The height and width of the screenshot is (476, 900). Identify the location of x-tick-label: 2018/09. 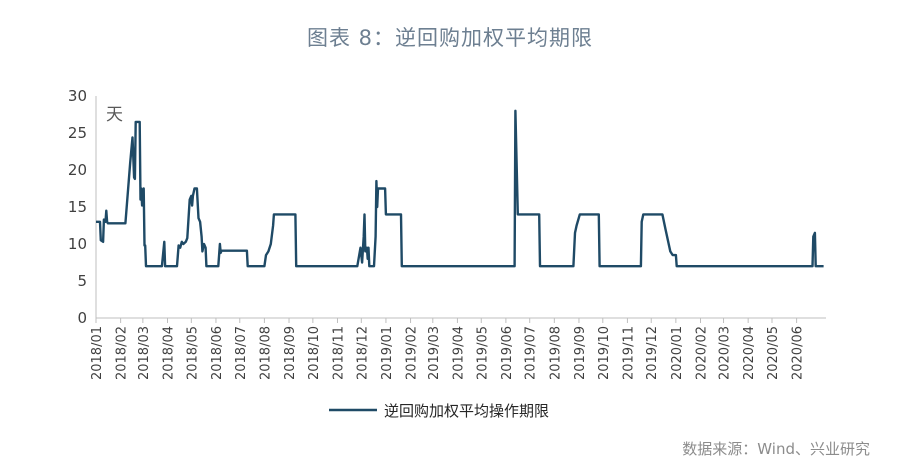
(290, 353).